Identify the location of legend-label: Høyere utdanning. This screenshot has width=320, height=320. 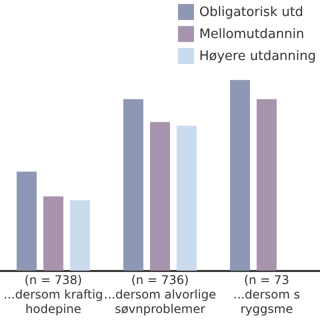
(257, 56).